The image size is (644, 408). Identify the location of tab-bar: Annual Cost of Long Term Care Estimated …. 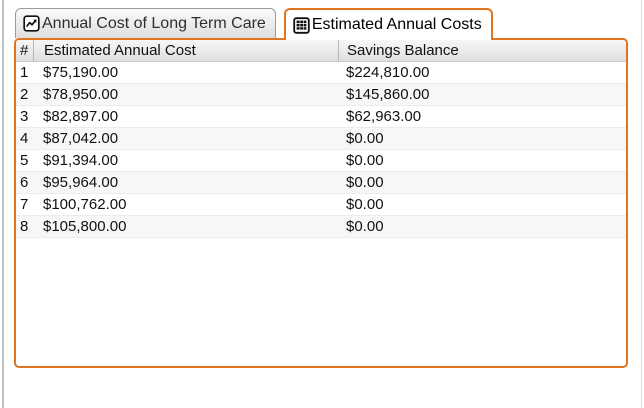
(321, 24).